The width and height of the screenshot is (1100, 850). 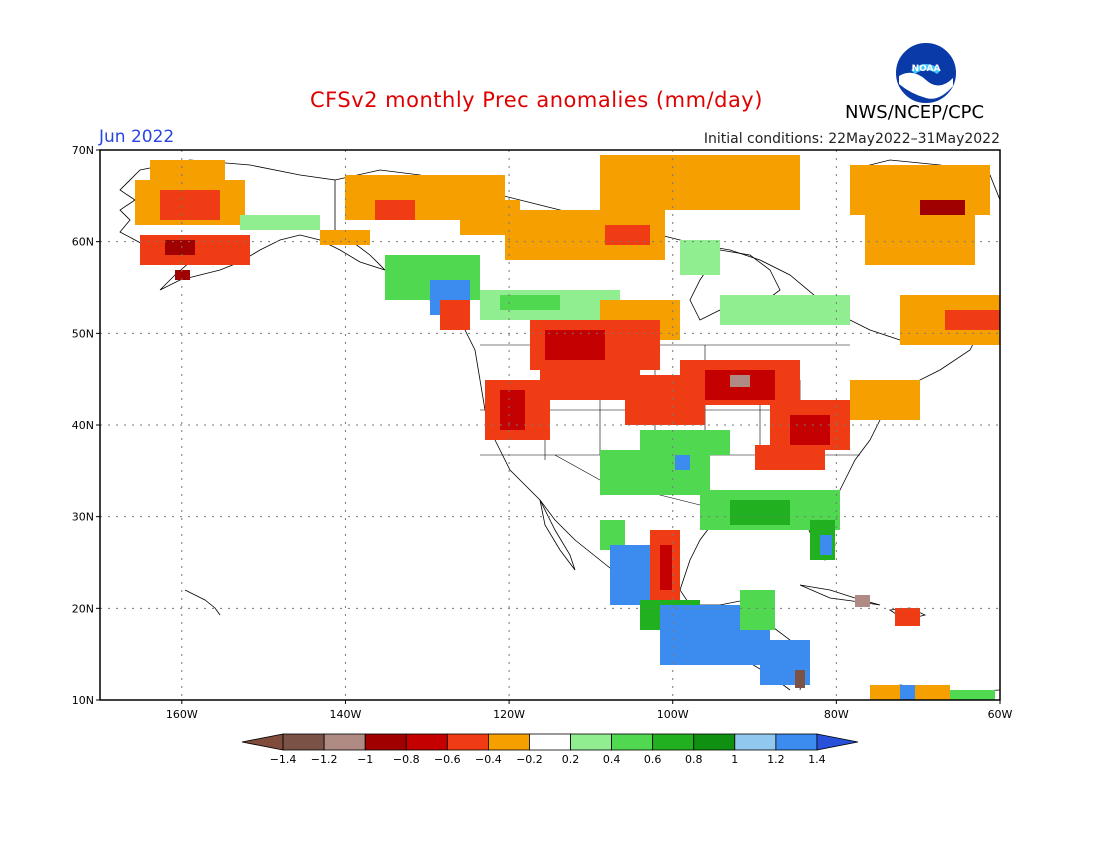 I want to click on colorbar-label: −1.4, so click(x=283, y=759).